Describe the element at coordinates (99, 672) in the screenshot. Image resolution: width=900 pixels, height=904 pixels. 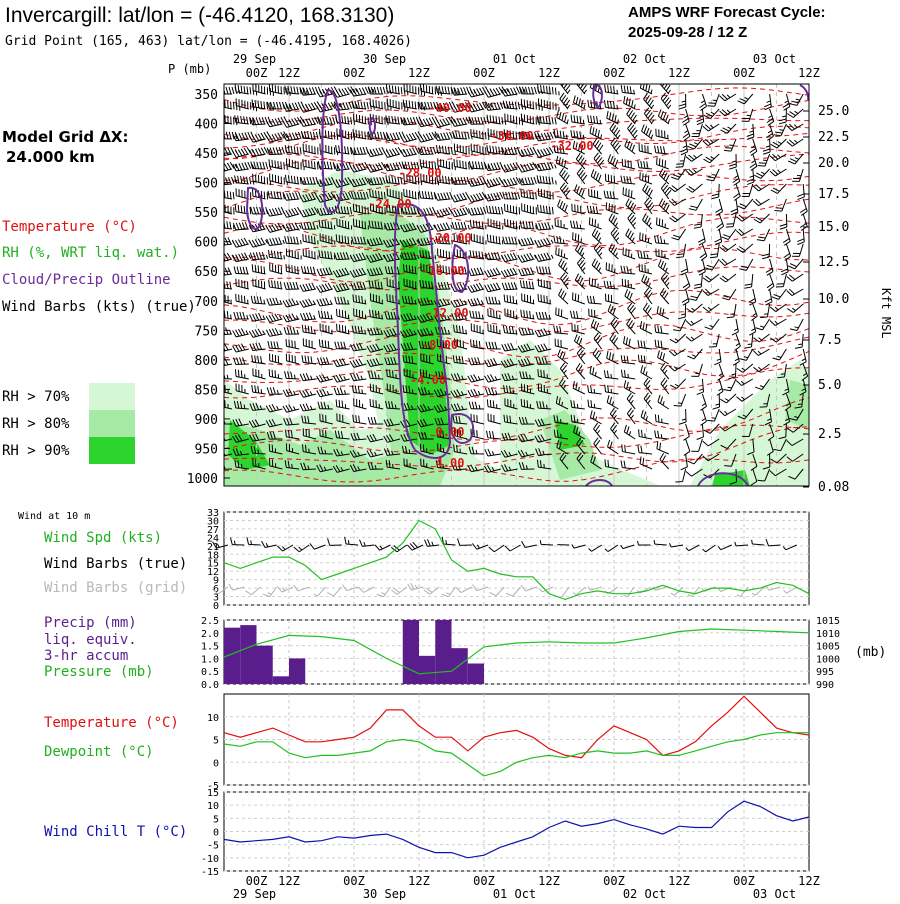
I see `legend-pressure: Pressure (mb)` at that location.